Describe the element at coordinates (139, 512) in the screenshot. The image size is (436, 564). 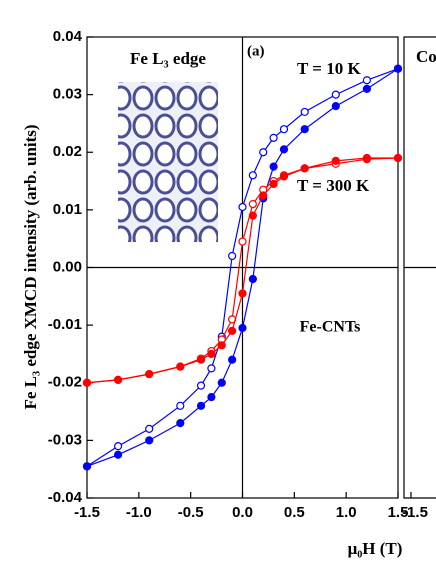
I see `x-tick-label: -1.0` at that location.